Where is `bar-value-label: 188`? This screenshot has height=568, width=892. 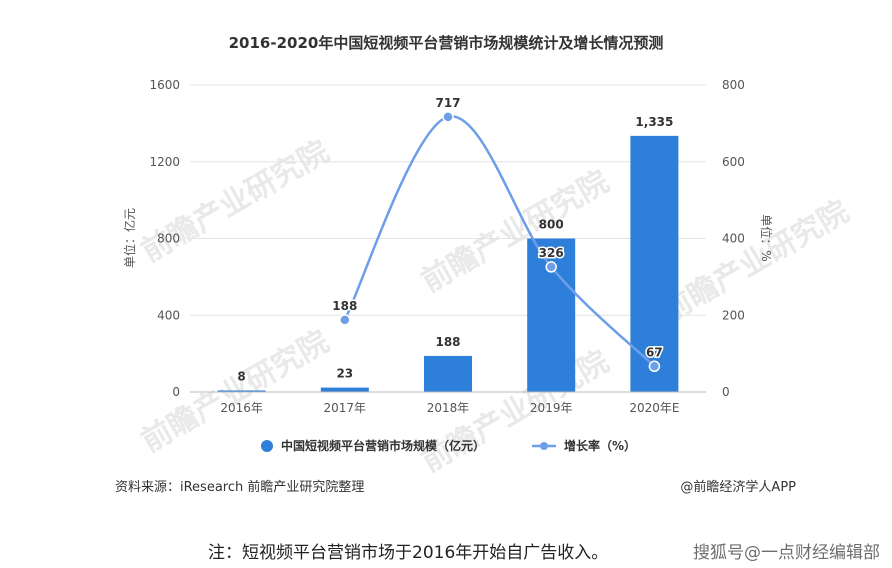
bar-value-label: 188 is located at coordinates (447, 342).